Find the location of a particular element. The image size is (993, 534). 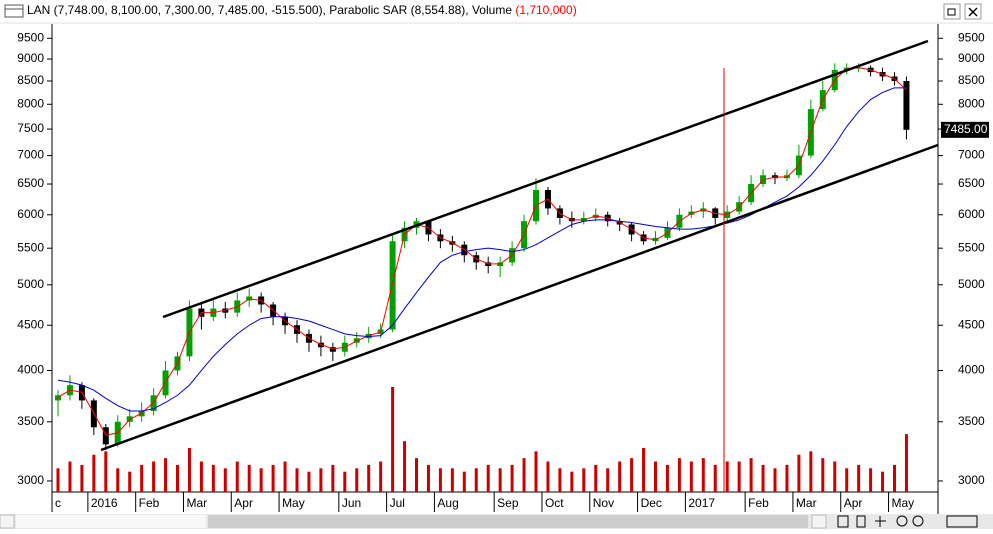

y-tick-label-right: 4000 is located at coordinates (971, 370).